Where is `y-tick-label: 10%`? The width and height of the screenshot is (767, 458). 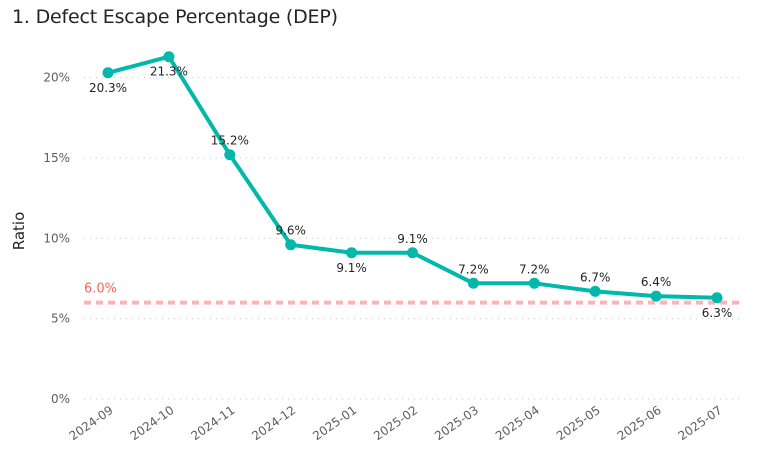
y-tick-label: 10% is located at coordinates (56, 238).